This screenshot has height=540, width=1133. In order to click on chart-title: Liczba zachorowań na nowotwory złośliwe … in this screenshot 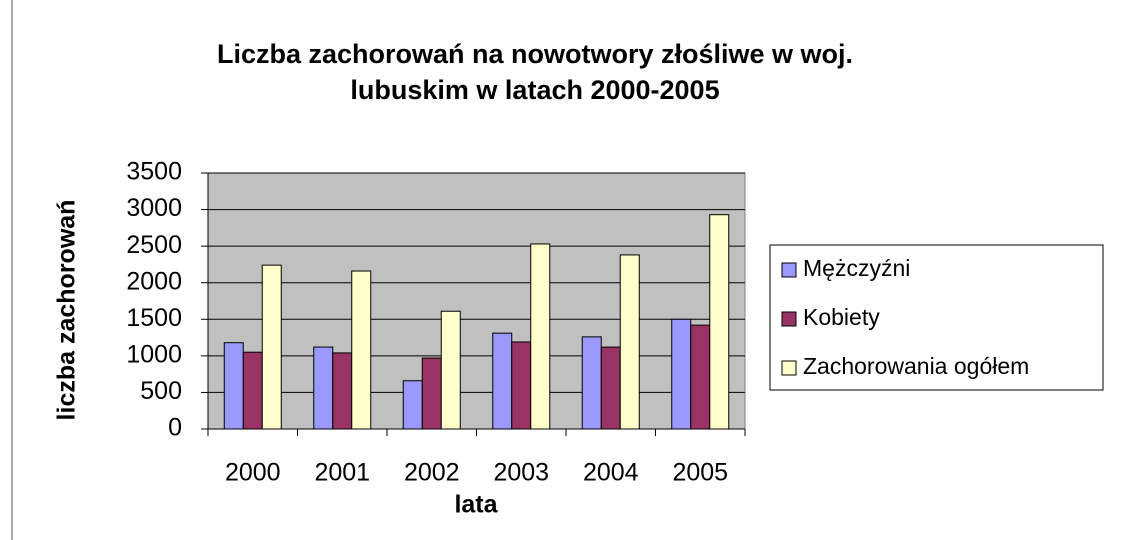, I will do `click(535, 54)`.